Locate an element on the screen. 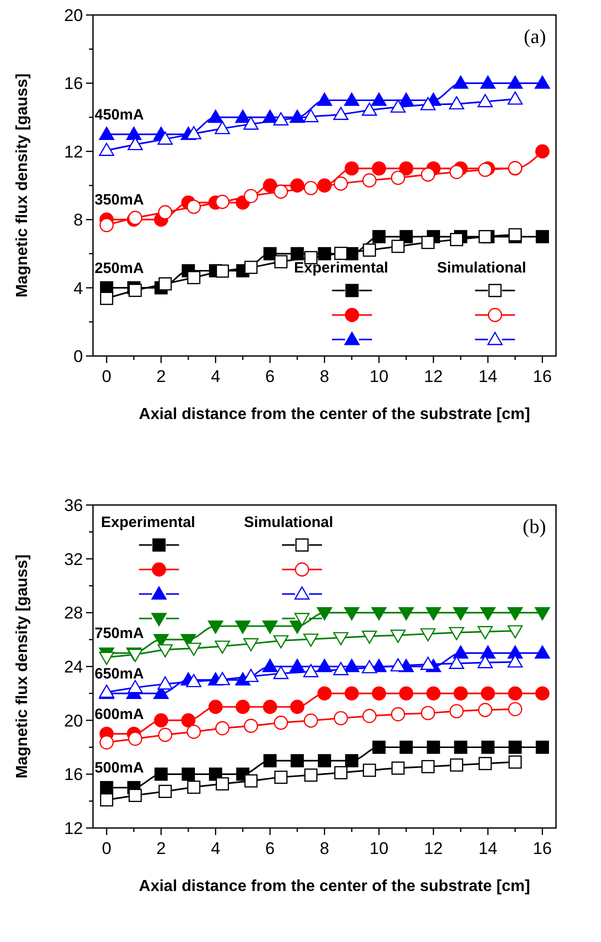 The image size is (601, 942). y-tick-label: 28 is located at coordinates (73, 613).